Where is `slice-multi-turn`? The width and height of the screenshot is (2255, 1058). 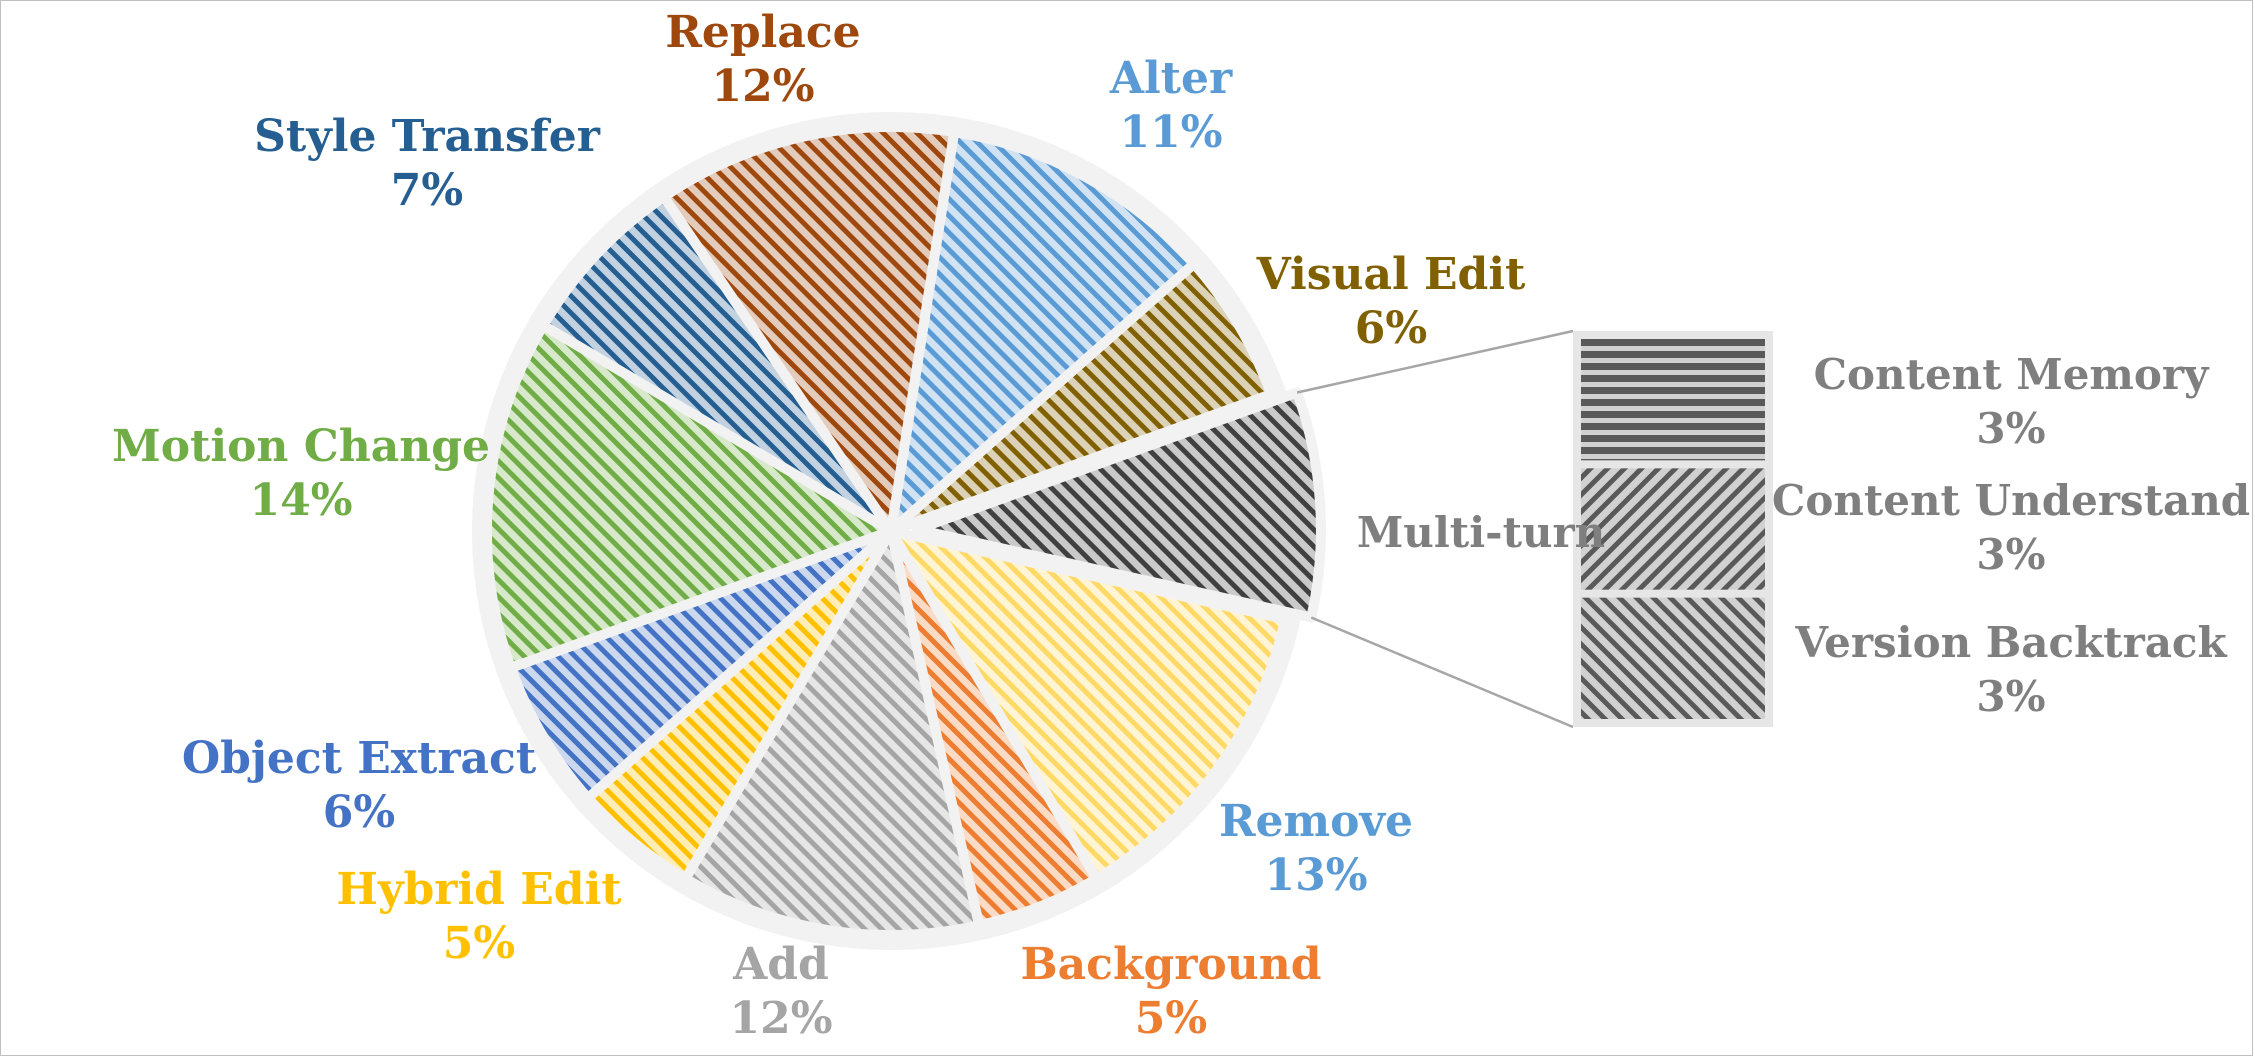 slice-multi-turn is located at coordinates (1118, 505).